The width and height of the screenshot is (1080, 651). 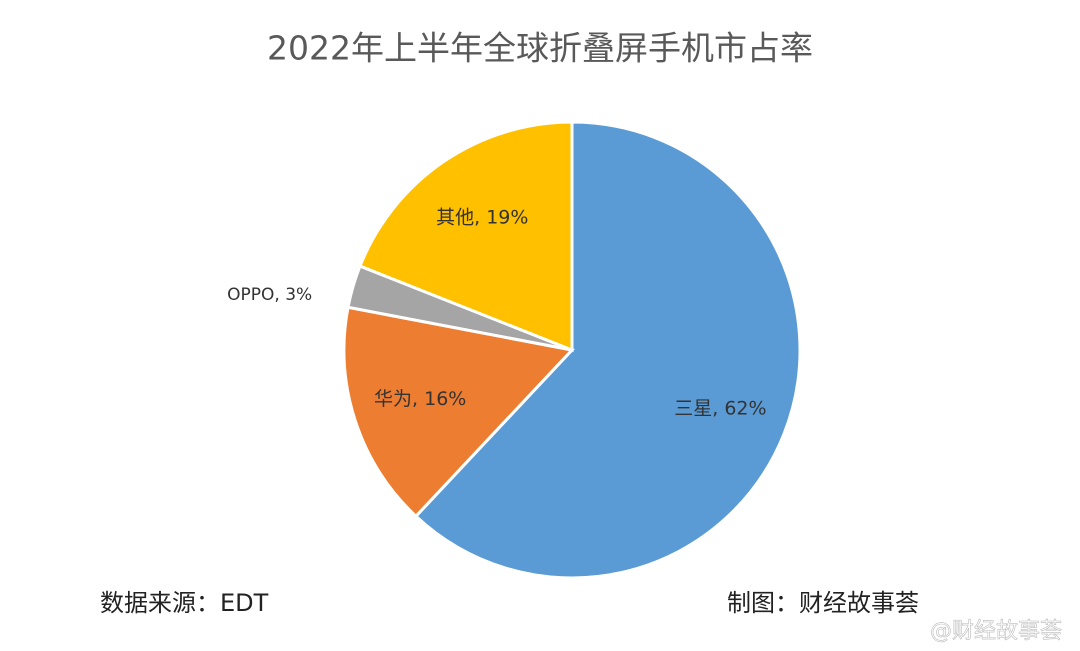 I want to click on chart-title: 2022年上半年全球折叠屏手机市占率, so click(x=540, y=48).